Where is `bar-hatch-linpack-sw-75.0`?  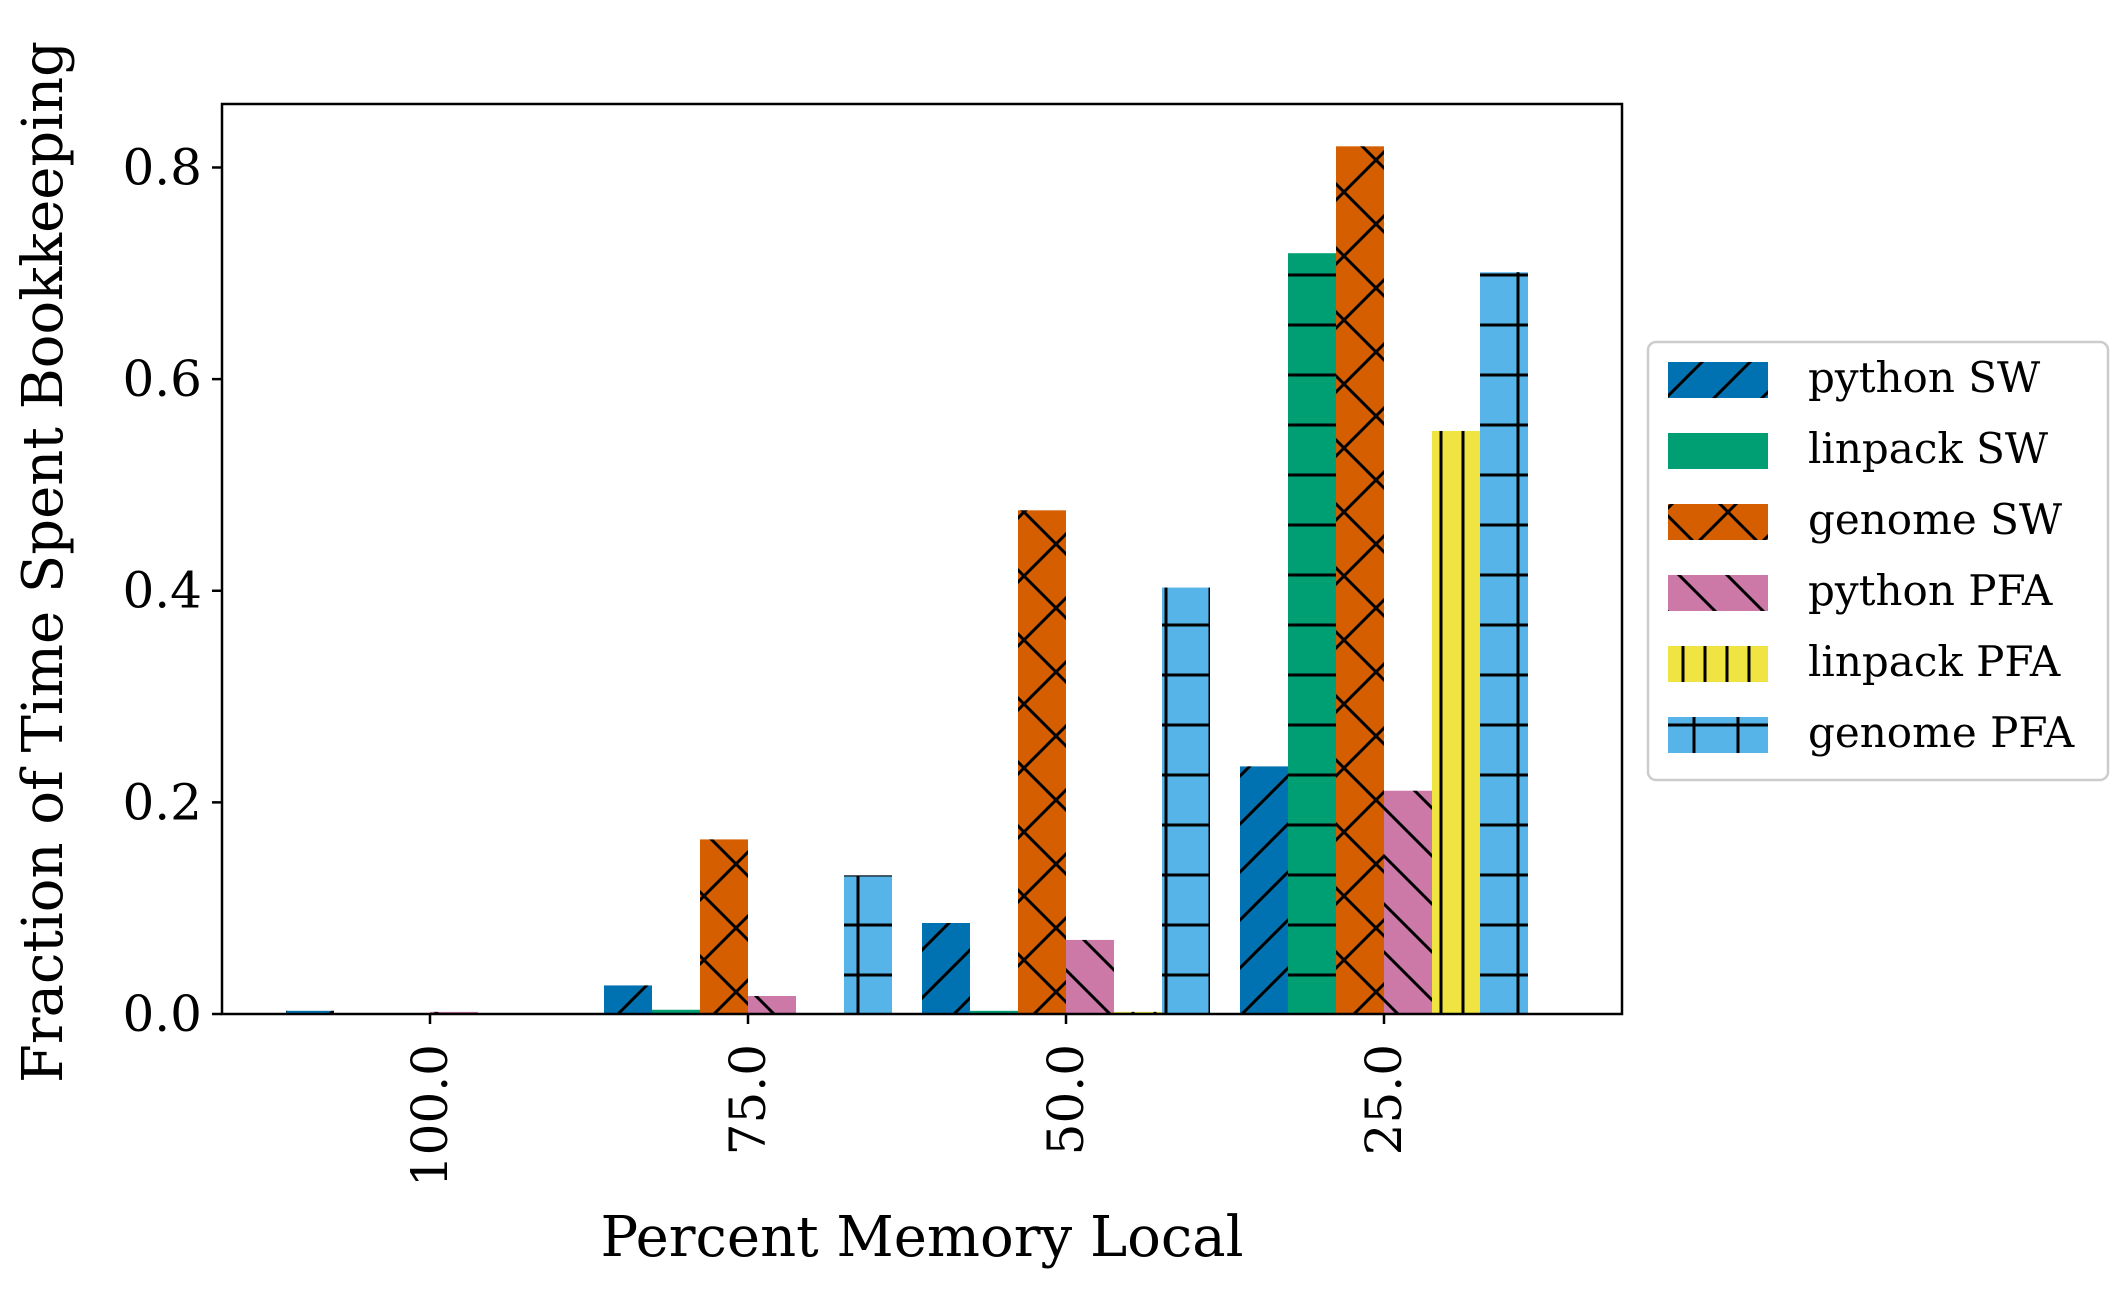
bar-hatch-linpack-sw-75.0 is located at coordinates (676, 1011).